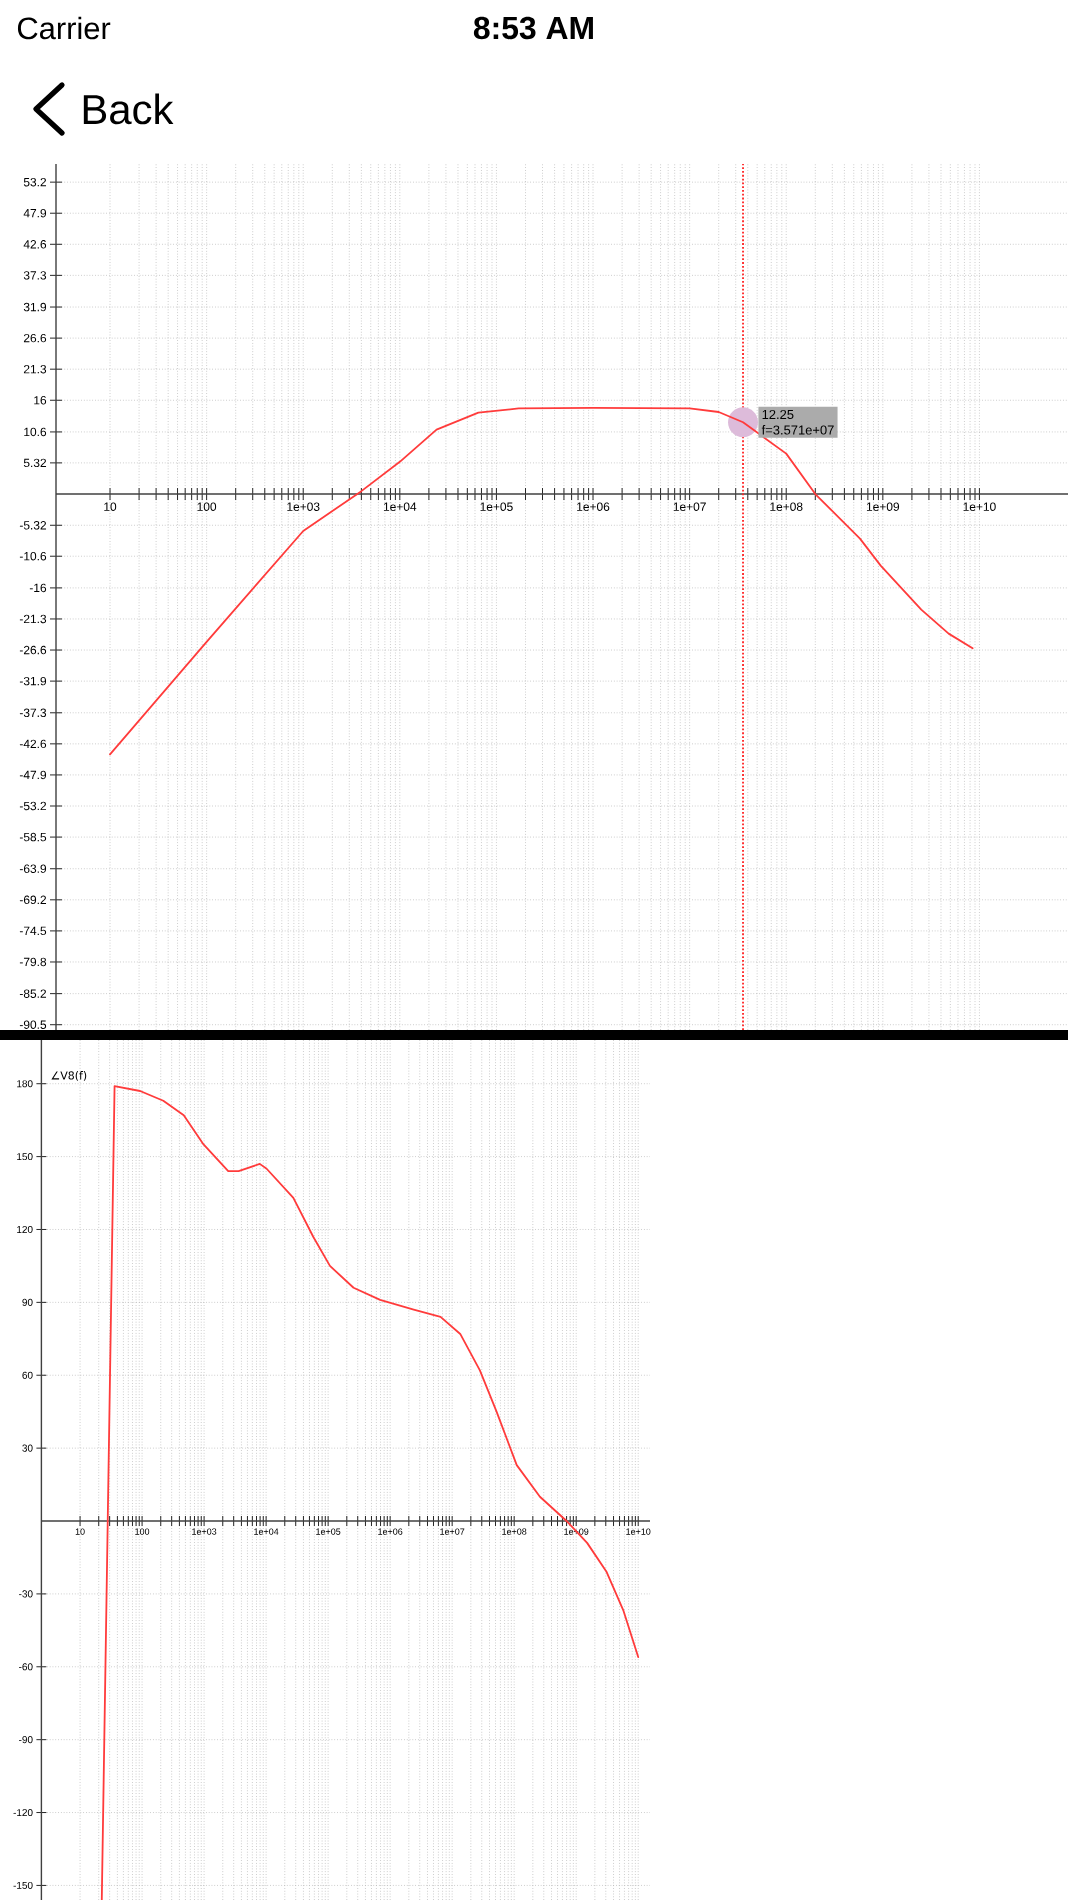 Image resolution: width=1068 pixels, height=1900 pixels. Describe the element at coordinates (64, 28) in the screenshot. I see `text: Carrier` at that location.